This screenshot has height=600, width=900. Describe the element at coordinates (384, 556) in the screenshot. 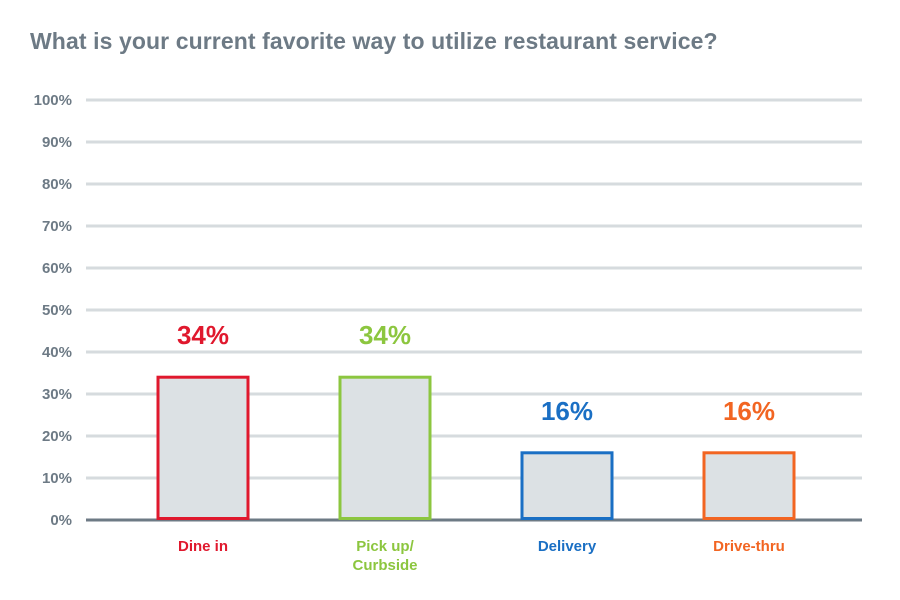

I see `category-label: Pick up/Curbside` at that location.